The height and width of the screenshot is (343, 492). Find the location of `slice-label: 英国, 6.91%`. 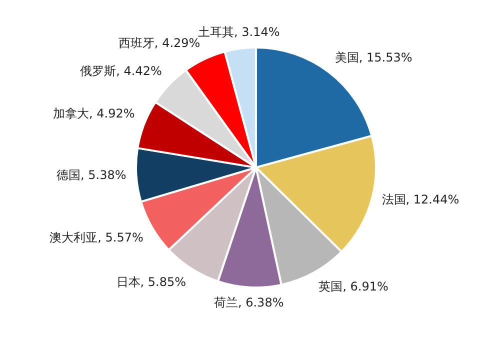

slice-label: 英国, 6.91% is located at coordinates (353, 287).